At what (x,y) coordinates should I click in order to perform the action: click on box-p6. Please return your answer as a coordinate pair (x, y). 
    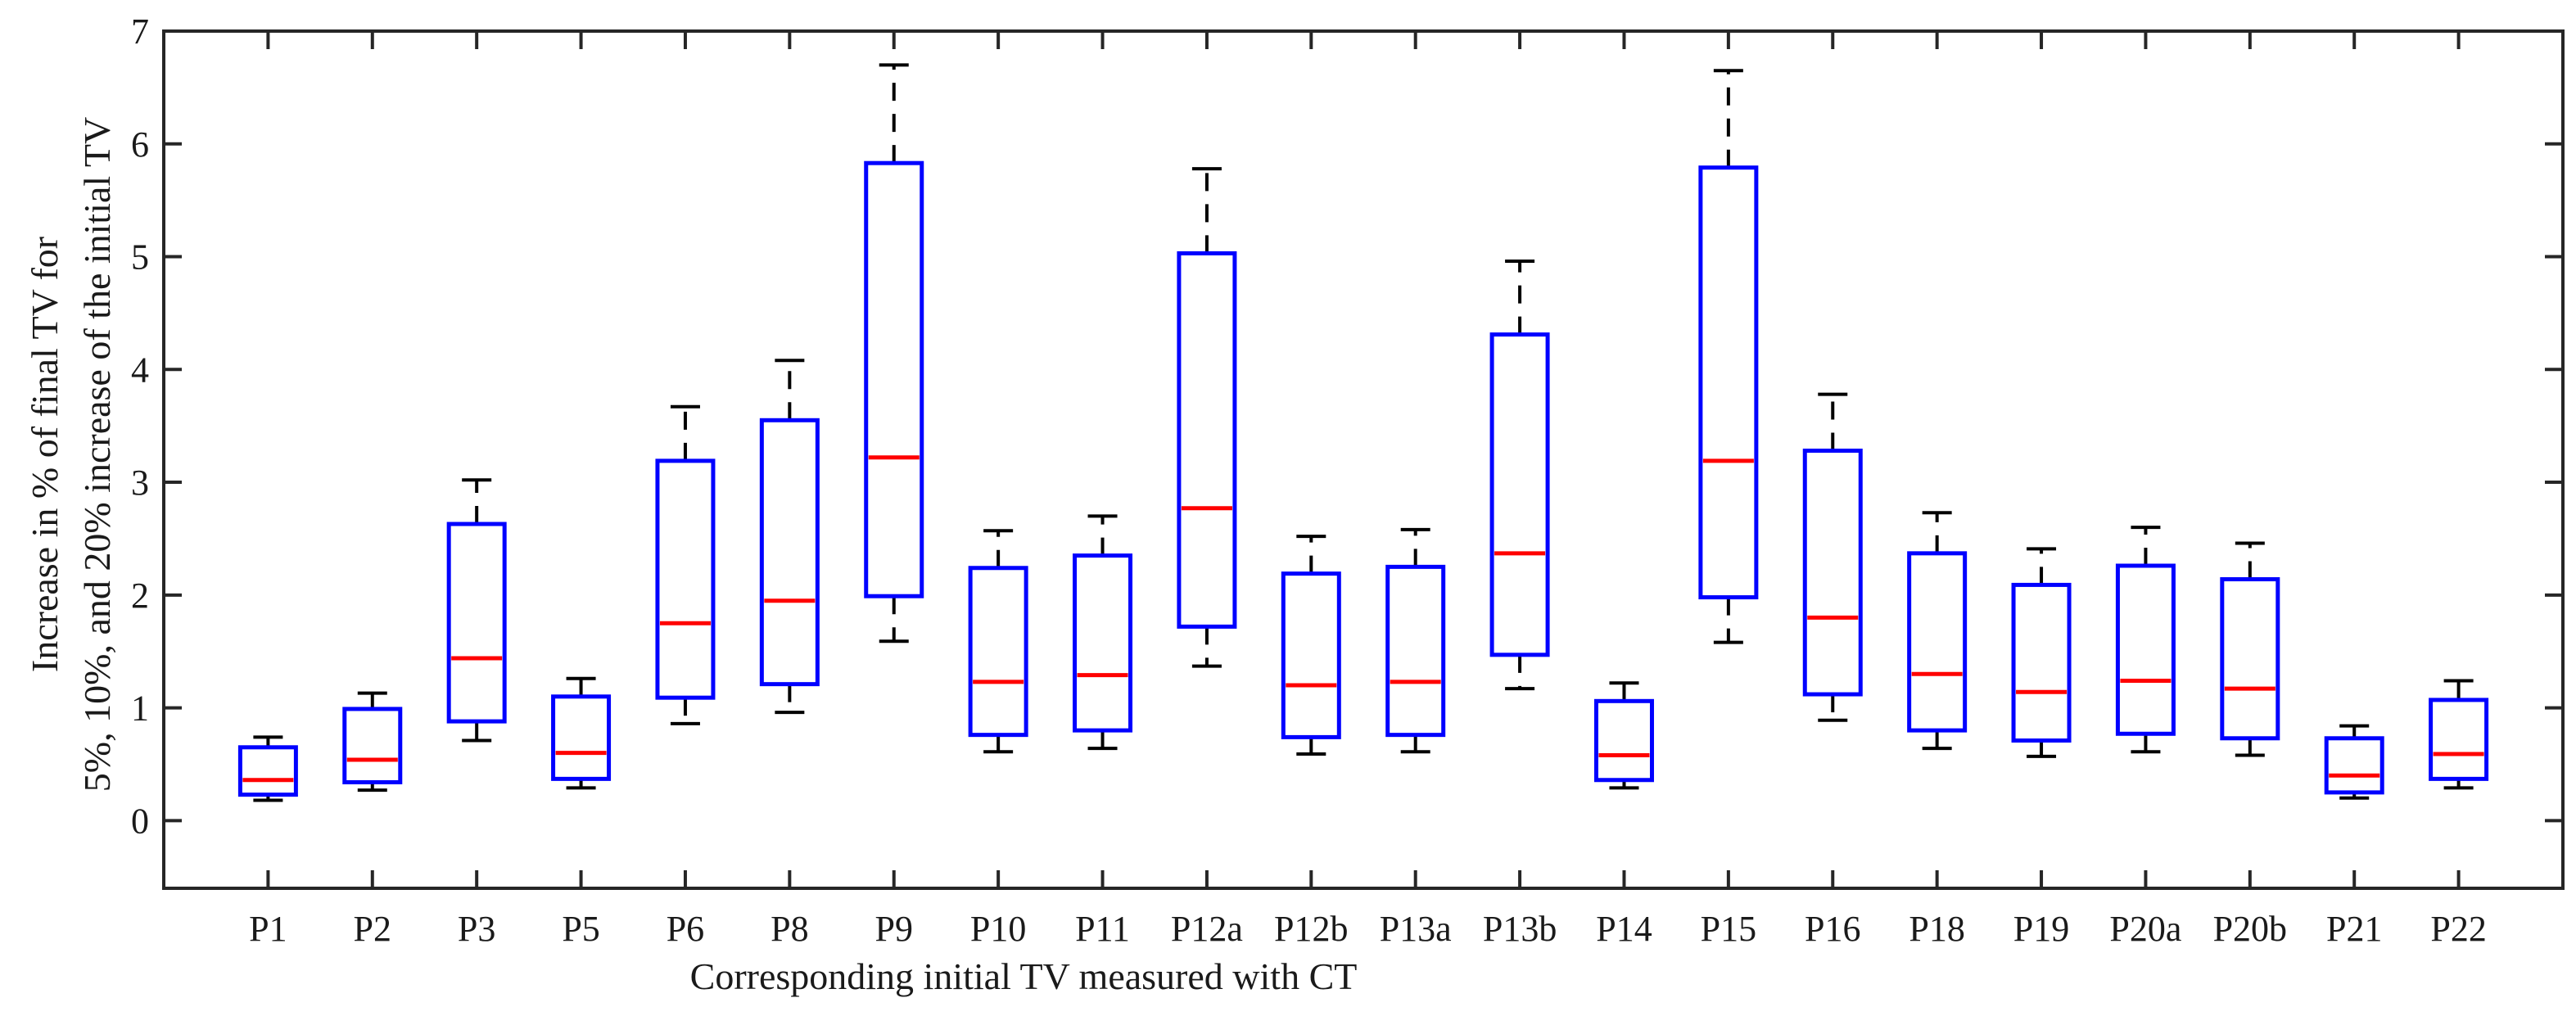
    Looking at the image, I should click on (685, 564).